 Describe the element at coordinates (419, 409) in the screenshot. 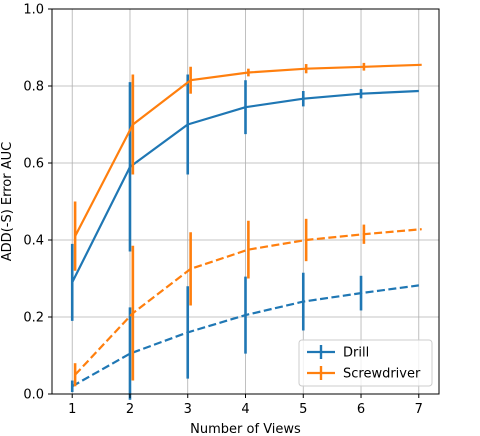

I see `x-tick-label: 7` at that location.